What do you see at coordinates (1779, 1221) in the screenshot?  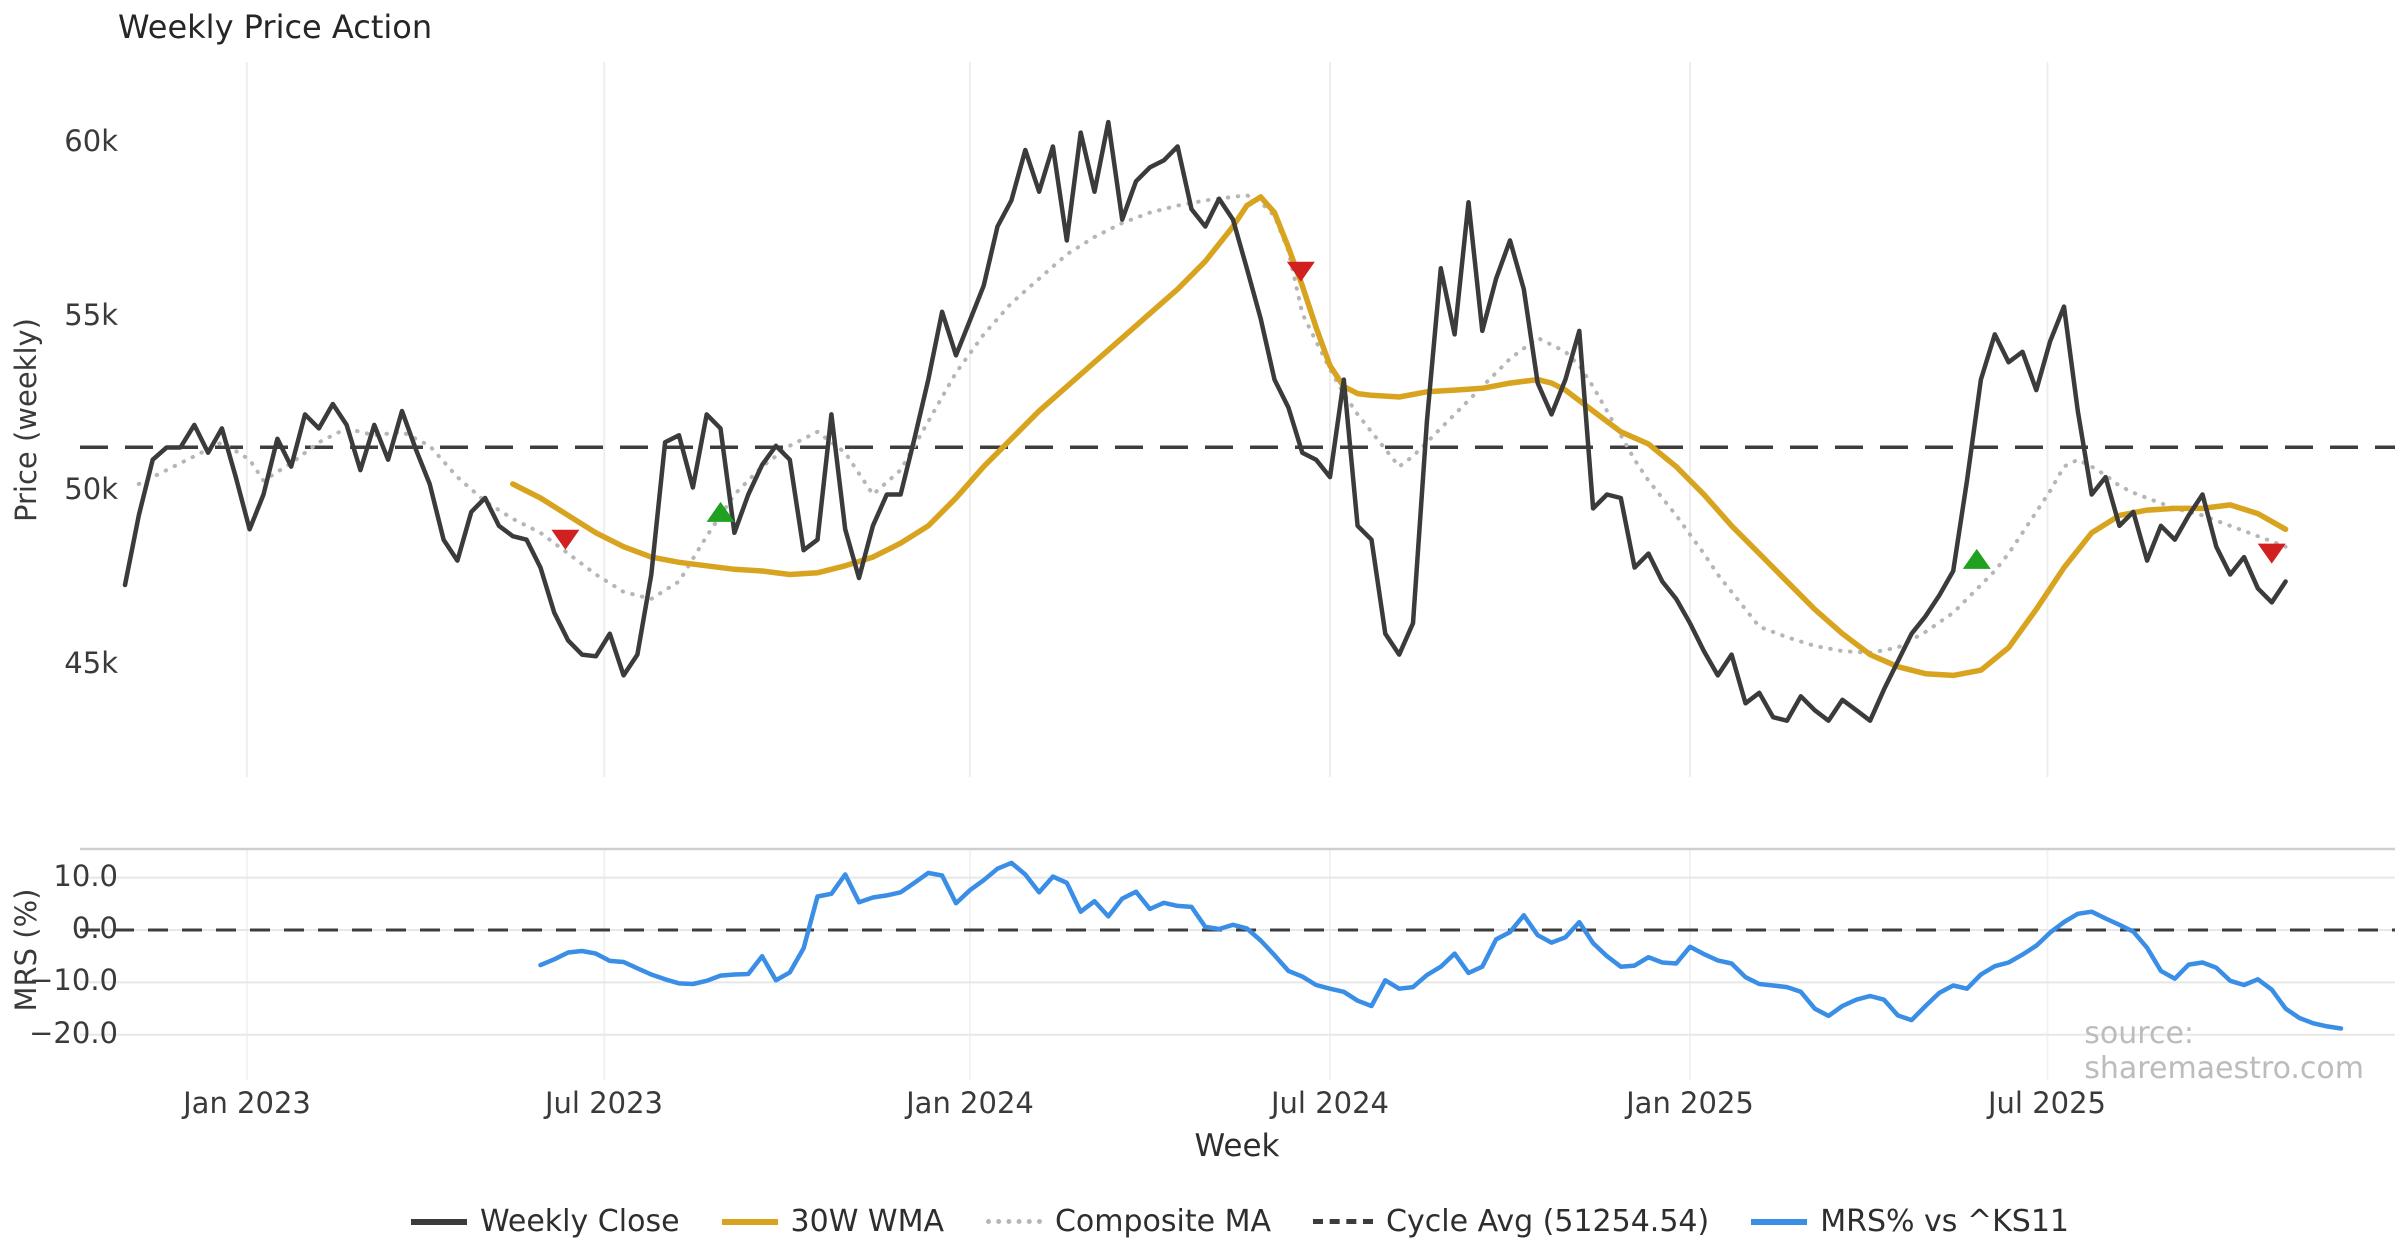 I see `mrs-line-swatch-icon` at bounding box center [1779, 1221].